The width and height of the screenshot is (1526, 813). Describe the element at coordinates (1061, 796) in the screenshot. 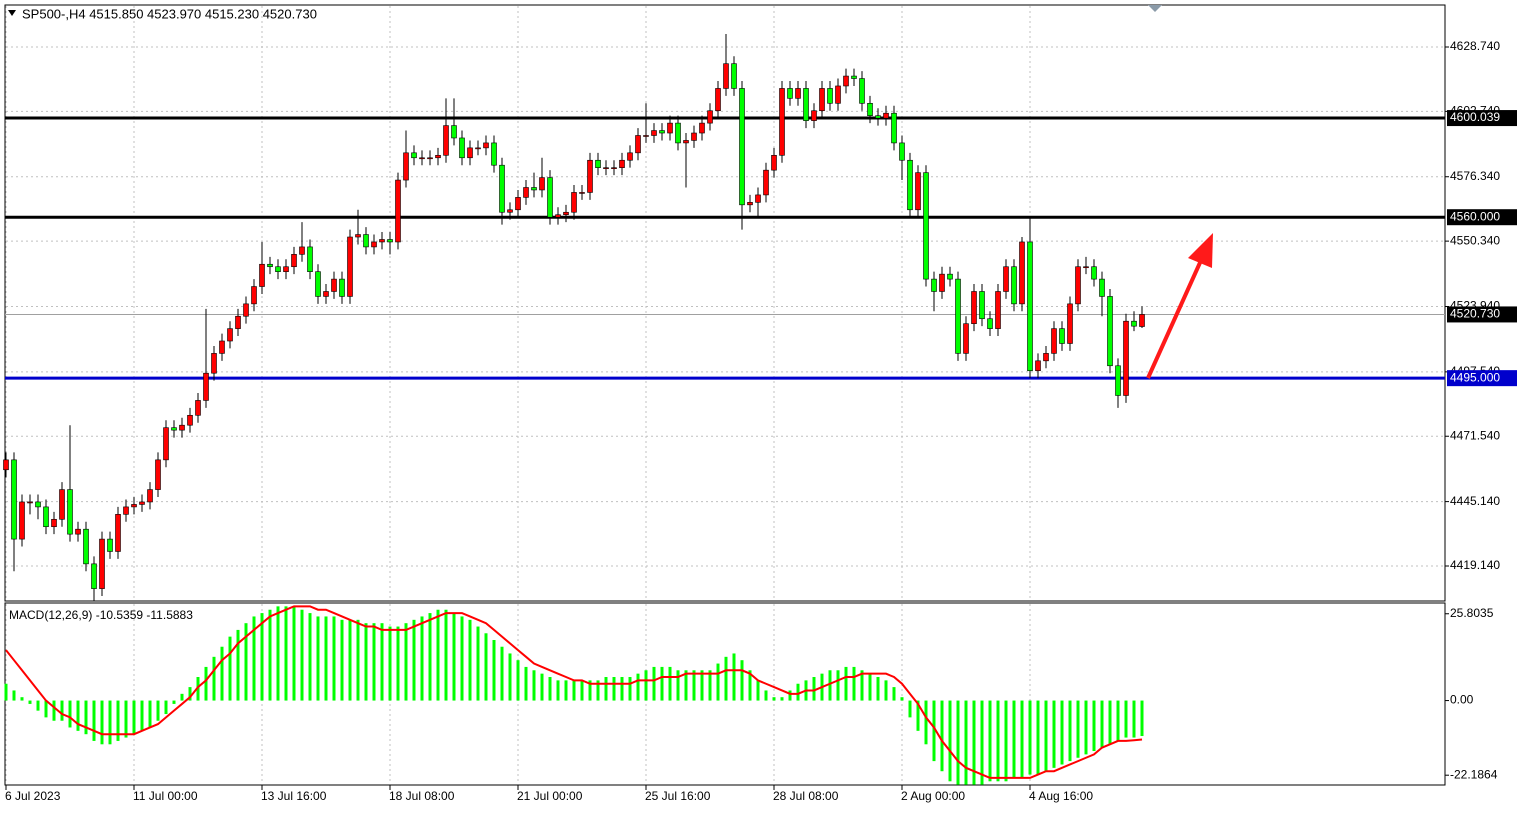

I see `x-tick-label: 4 Aug 16:00` at that location.